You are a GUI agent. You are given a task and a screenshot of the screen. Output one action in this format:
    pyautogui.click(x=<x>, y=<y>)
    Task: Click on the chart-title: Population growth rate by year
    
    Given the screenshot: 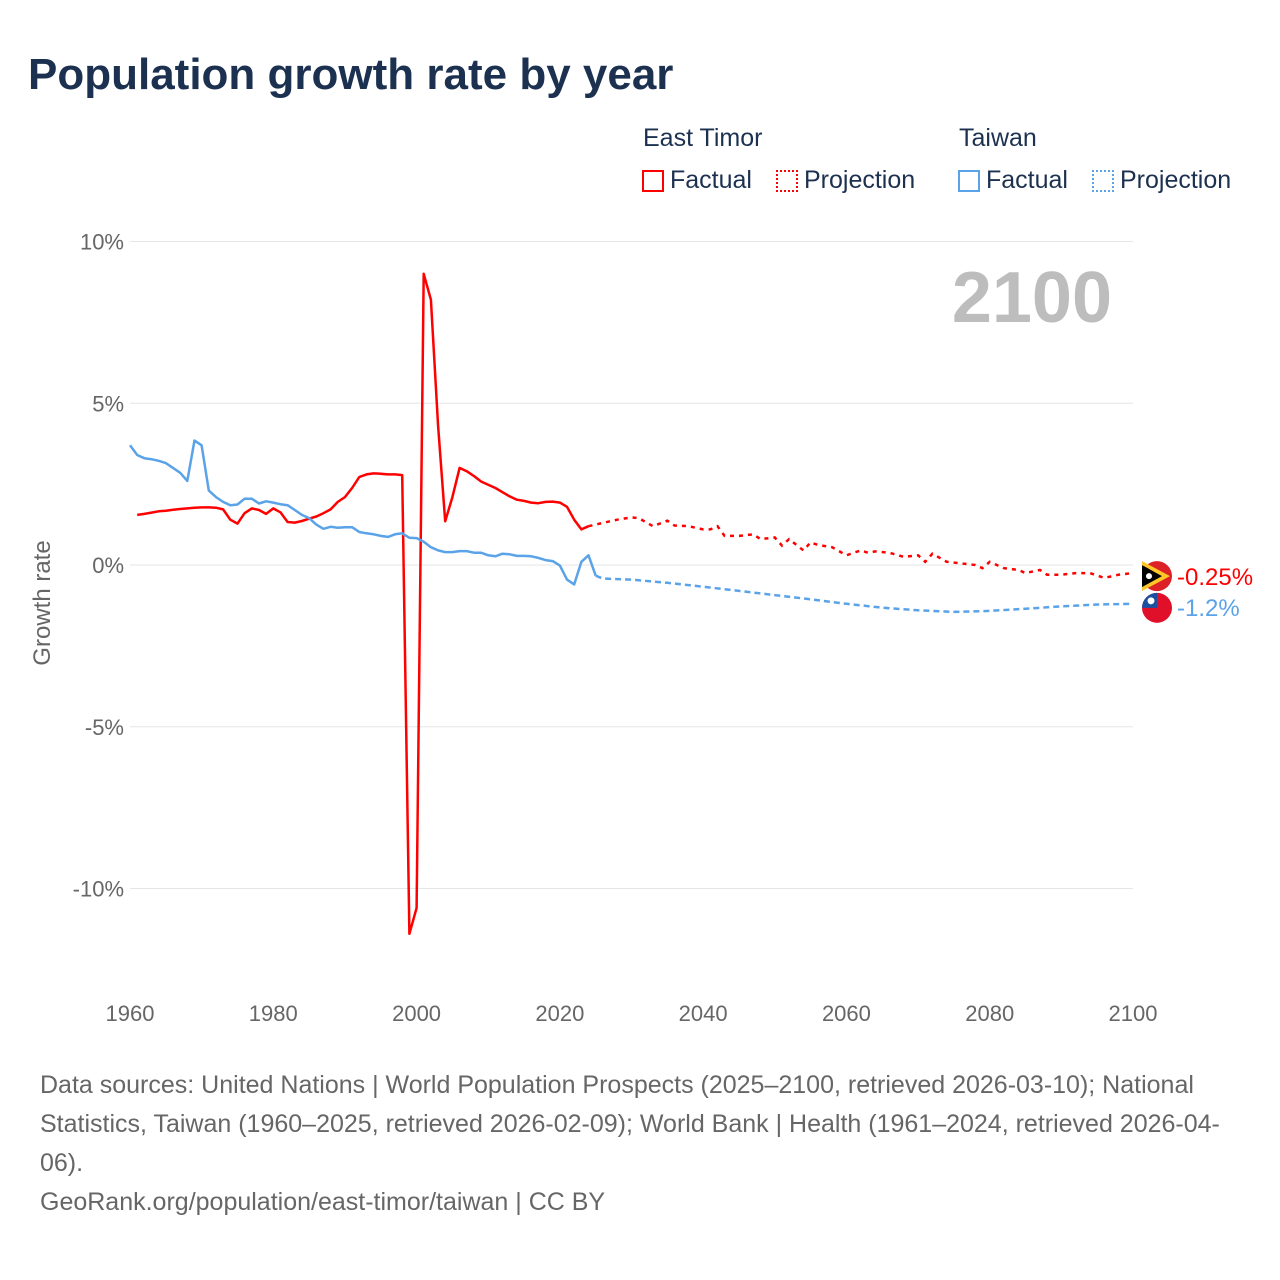 What is the action you would take?
    pyautogui.click(x=351, y=74)
    